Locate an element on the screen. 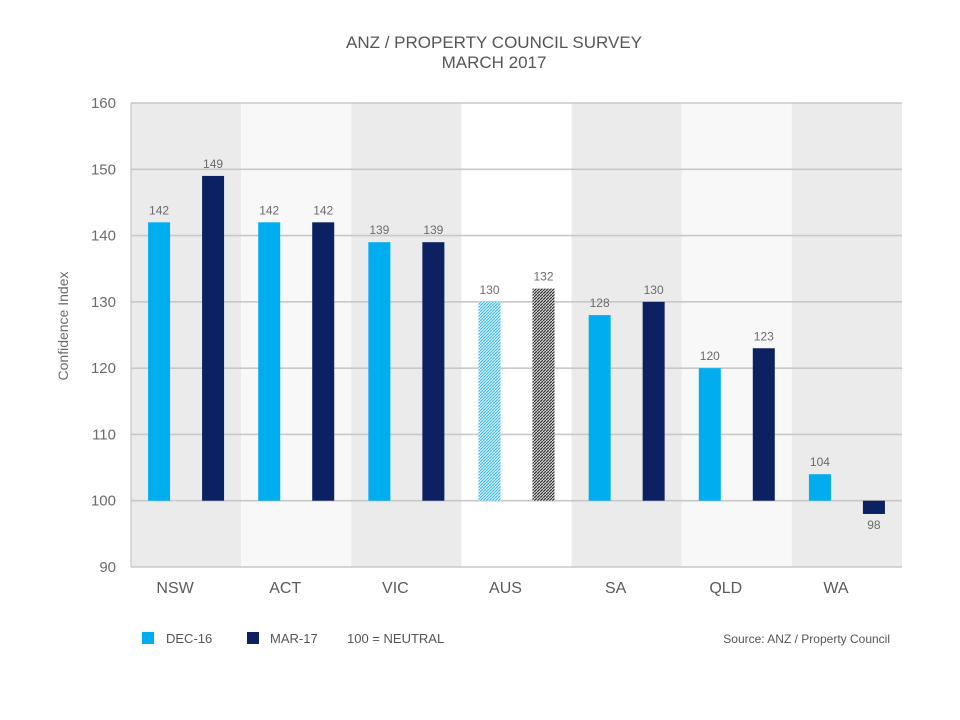 This screenshot has height=720, width=960. legend-swatch-mar17 is located at coordinates (253, 638).